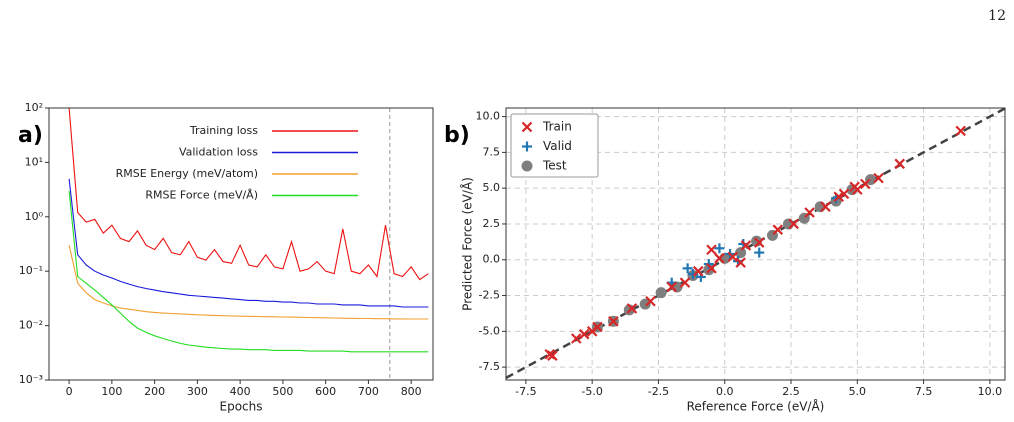 Image resolution: width=1014 pixels, height=422 pixels. I want to click on y-tick-label: 10⁻¹, so click(31, 270).